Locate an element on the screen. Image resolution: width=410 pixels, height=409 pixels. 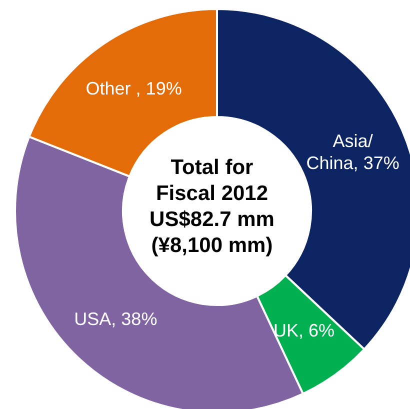
slice-label: UK, 6% is located at coordinates (304, 330).